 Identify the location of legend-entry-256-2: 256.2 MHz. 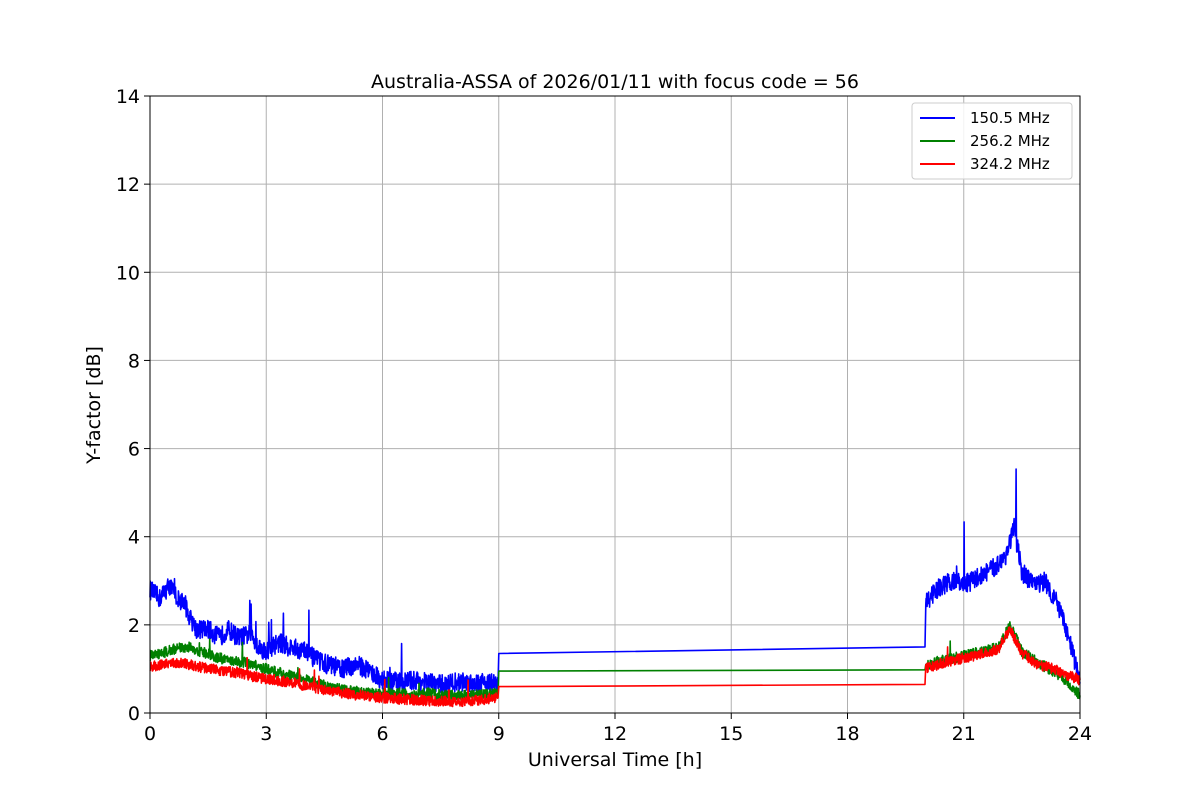
(985, 141).